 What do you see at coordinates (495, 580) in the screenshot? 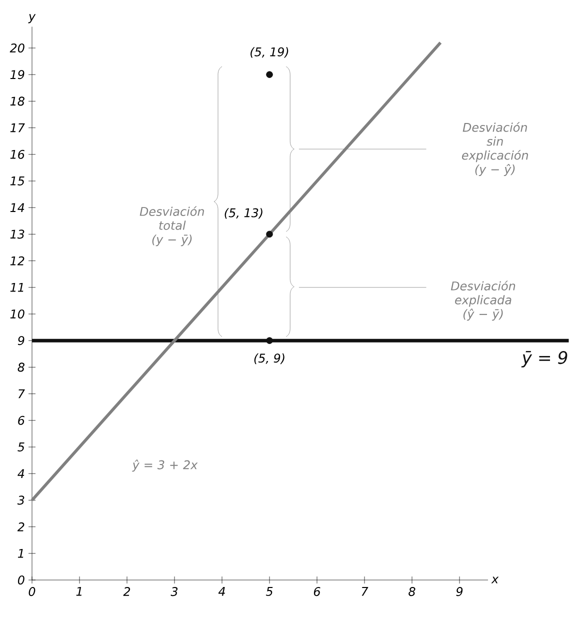
I see `x-axis-title: x` at bounding box center [495, 580].